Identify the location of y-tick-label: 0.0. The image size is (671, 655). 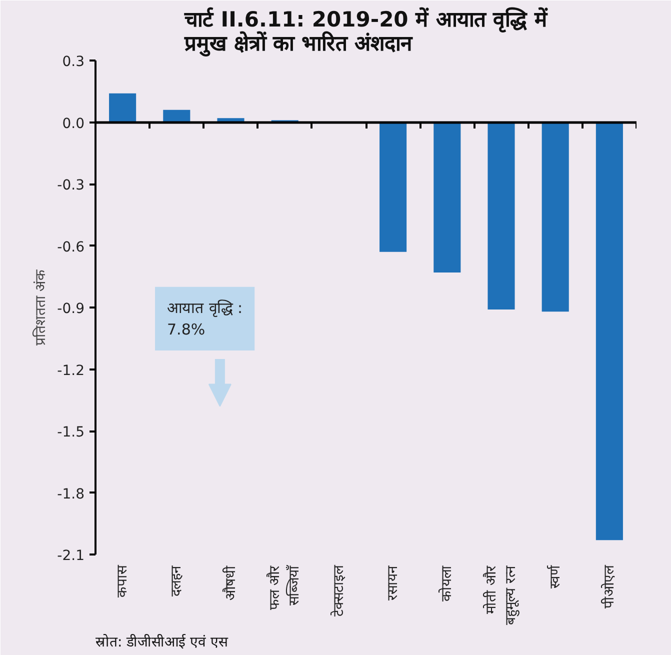
(73, 124).